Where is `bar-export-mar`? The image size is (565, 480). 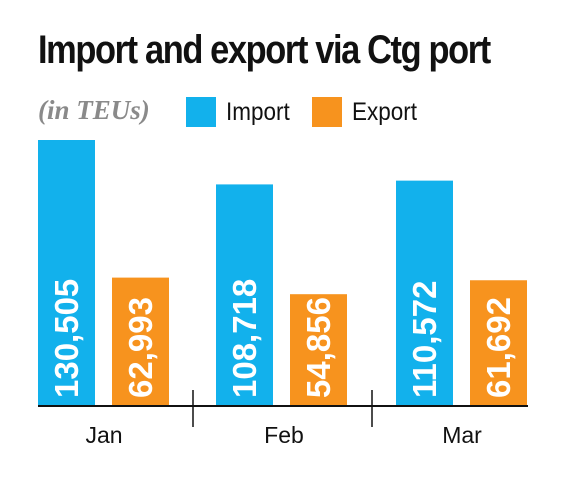 bar-export-mar is located at coordinates (498, 343).